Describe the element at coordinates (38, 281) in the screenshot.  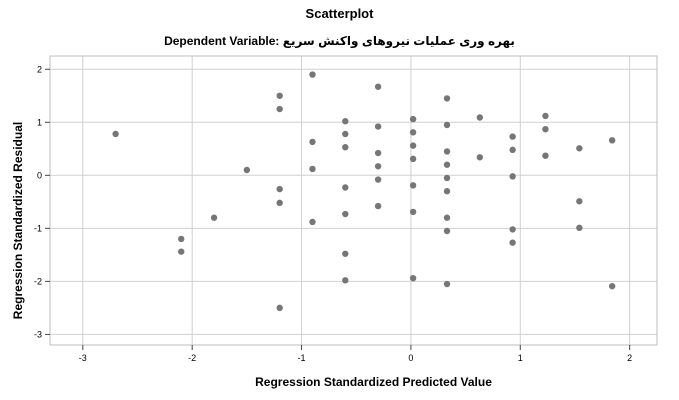
I see `y-tick-label: -2` at that location.